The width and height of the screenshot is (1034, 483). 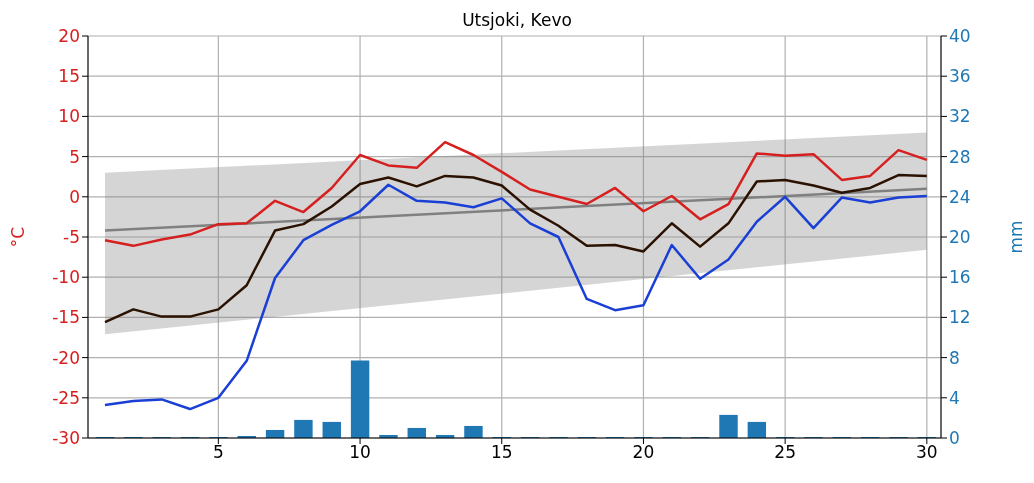 What do you see at coordinates (960, 317) in the screenshot?
I see `y2-tick-label: 12` at bounding box center [960, 317].